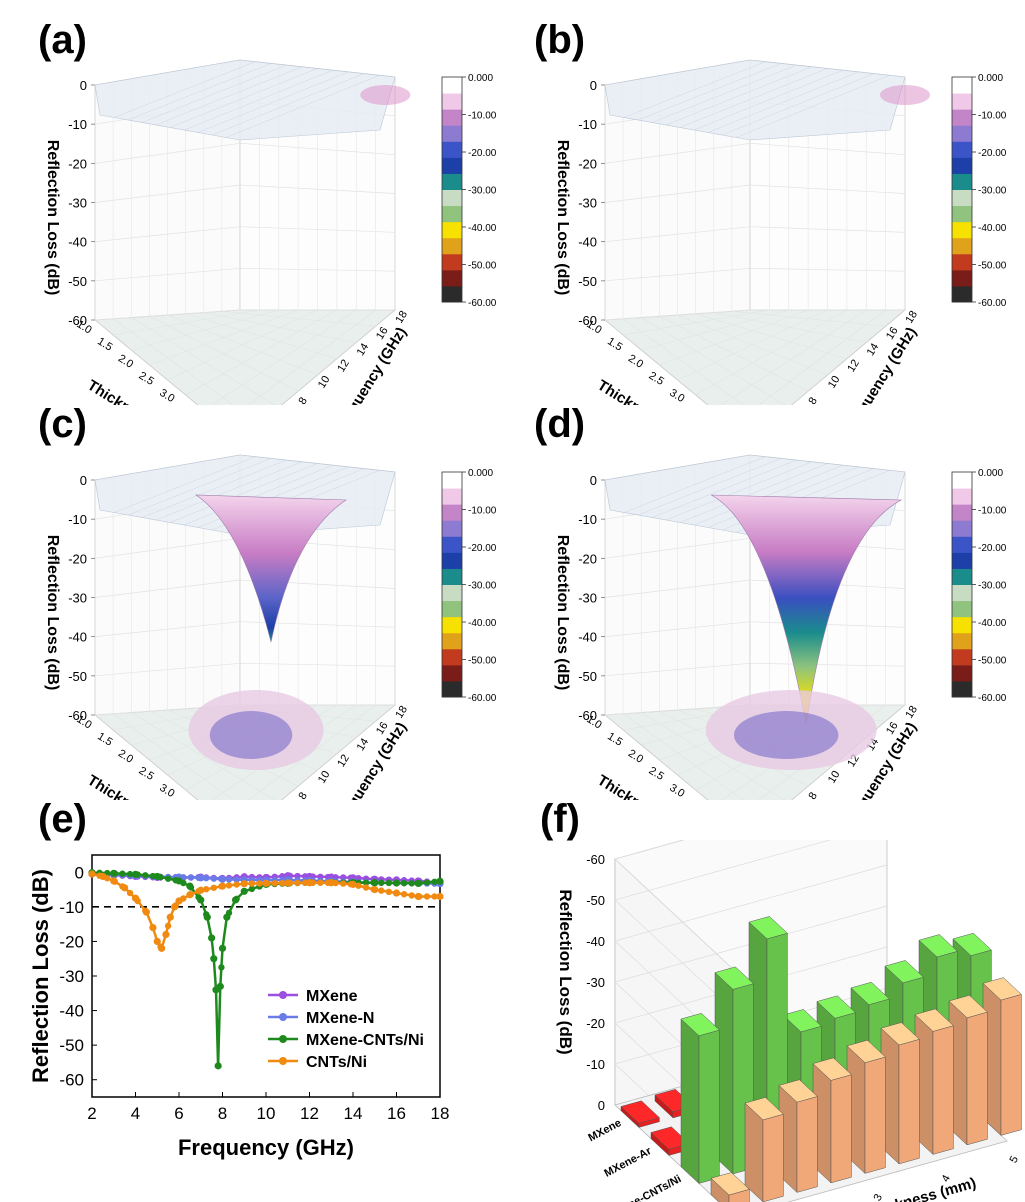 The height and width of the screenshot is (1202, 1025). Describe the element at coordinates (309, 1113) in the screenshot. I see `x-tick-label: 12` at that location.